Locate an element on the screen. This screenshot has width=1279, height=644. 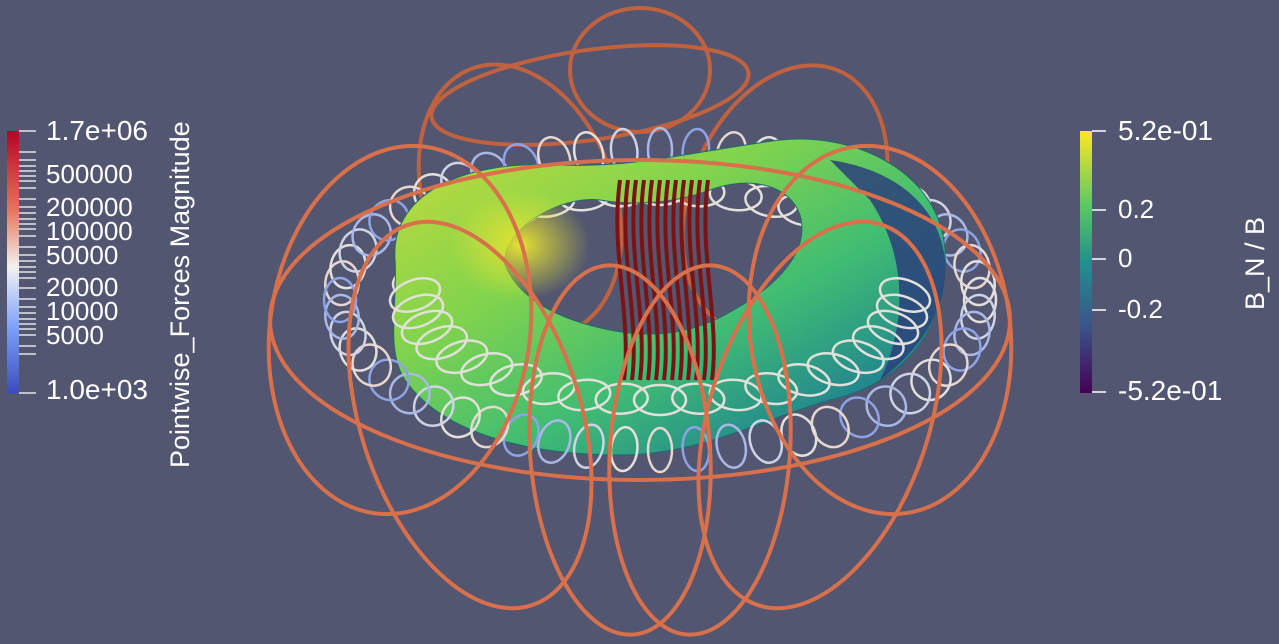
left-colorbar is located at coordinates (21, 262).